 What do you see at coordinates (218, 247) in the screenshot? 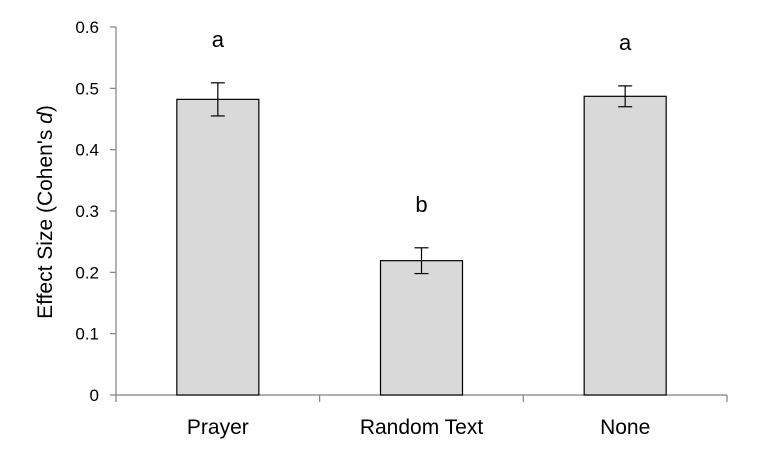
I see `bar-prayer` at bounding box center [218, 247].